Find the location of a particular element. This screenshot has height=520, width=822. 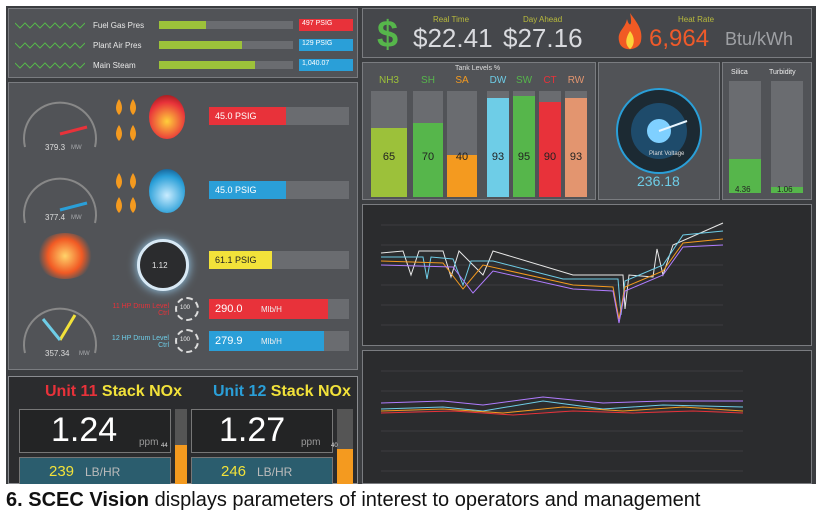

tank-fill-rw is located at coordinates (576, 147).